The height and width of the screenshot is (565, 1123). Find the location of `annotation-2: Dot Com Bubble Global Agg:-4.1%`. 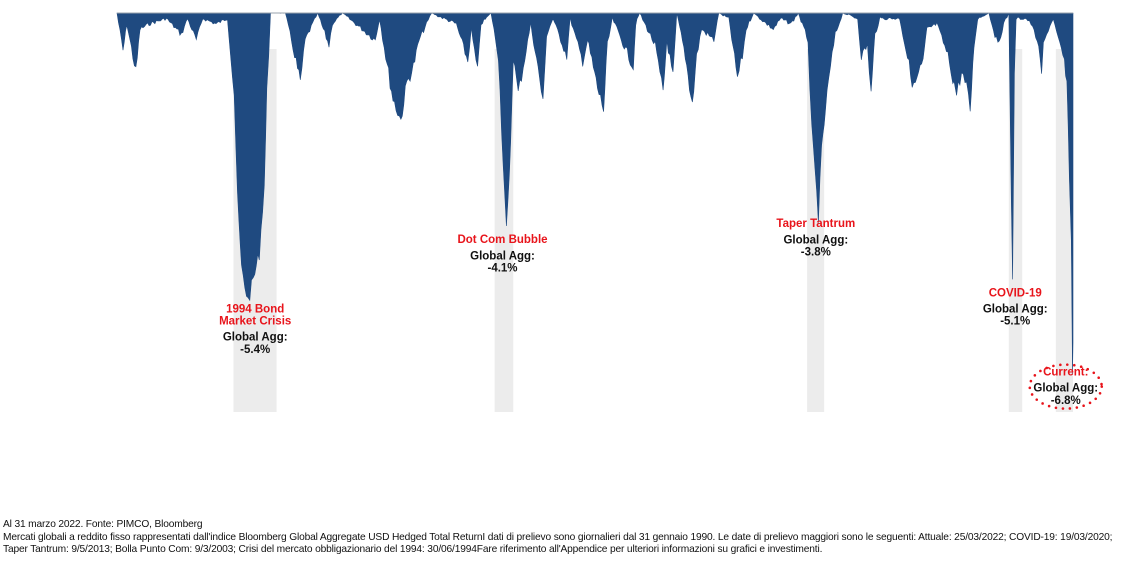

annotation-2: Dot Com Bubble Global Agg:-4.1% is located at coordinates (502, 254).